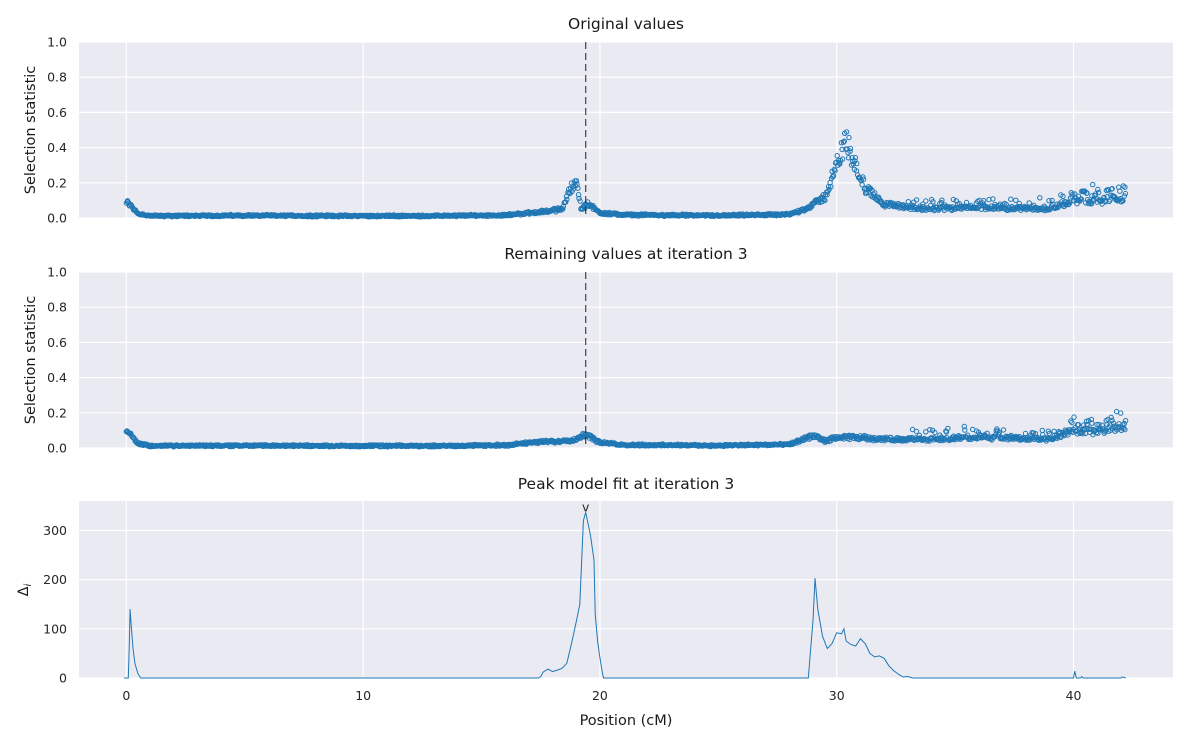 This screenshot has height=743, width=1189. Describe the element at coordinates (57, 307) in the screenshot. I see `y-tick-label: 0.8` at that location.